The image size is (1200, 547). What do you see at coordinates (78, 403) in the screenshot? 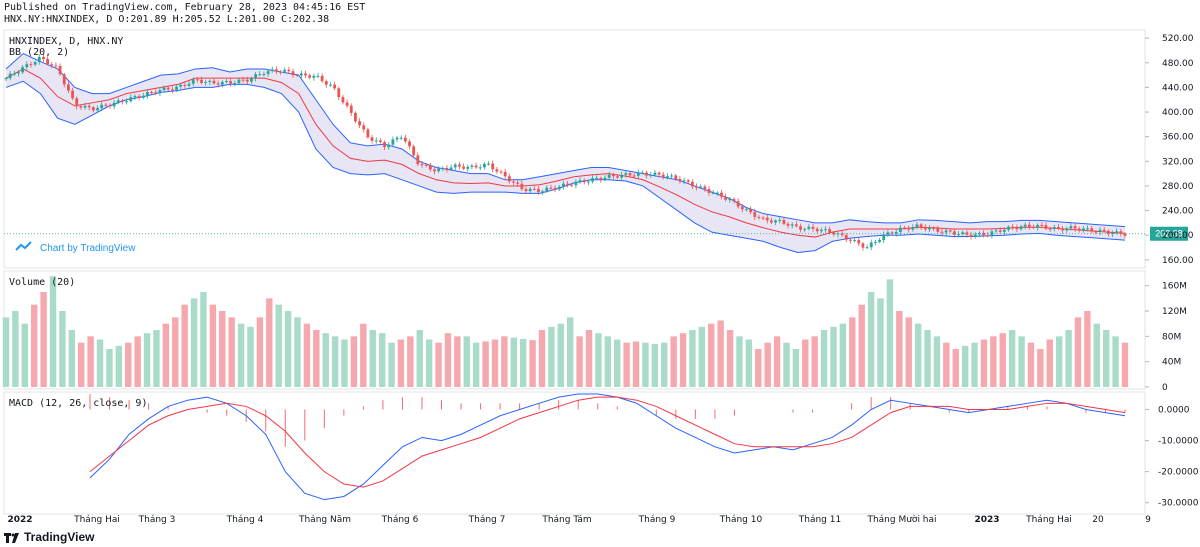
I see `macd-pane-title: MACD (12, 26, close, 9)` at bounding box center [78, 403].